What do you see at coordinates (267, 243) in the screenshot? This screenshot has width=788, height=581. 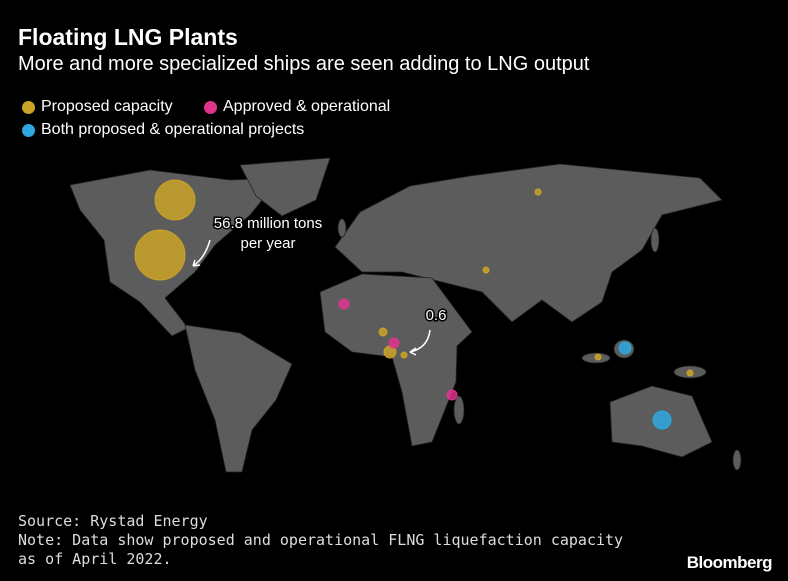 I see `annotation: per year` at bounding box center [267, 243].